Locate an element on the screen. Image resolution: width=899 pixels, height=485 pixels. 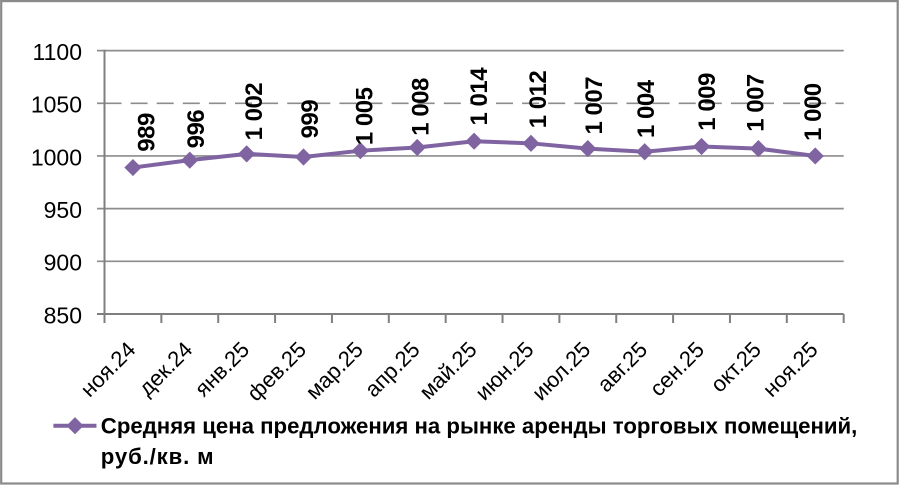
svg-text: 1 008 is located at coordinates (420, 107).